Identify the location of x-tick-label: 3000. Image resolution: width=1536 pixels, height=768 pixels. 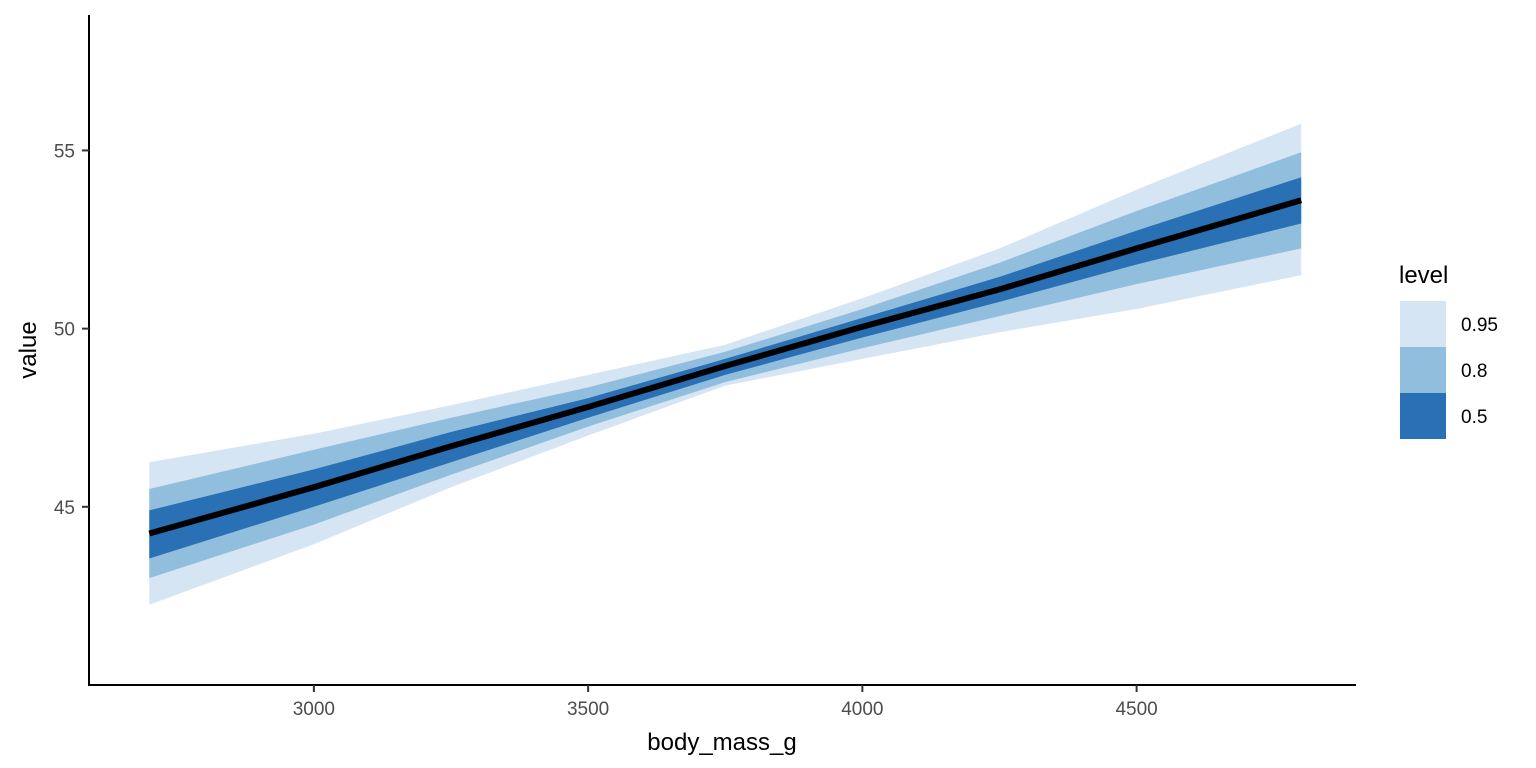
(314, 709).